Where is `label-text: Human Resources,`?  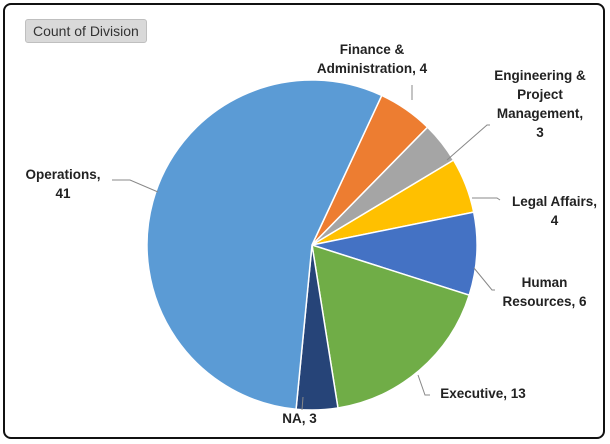
label-text: Human Resources, is located at coordinates (540, 292).